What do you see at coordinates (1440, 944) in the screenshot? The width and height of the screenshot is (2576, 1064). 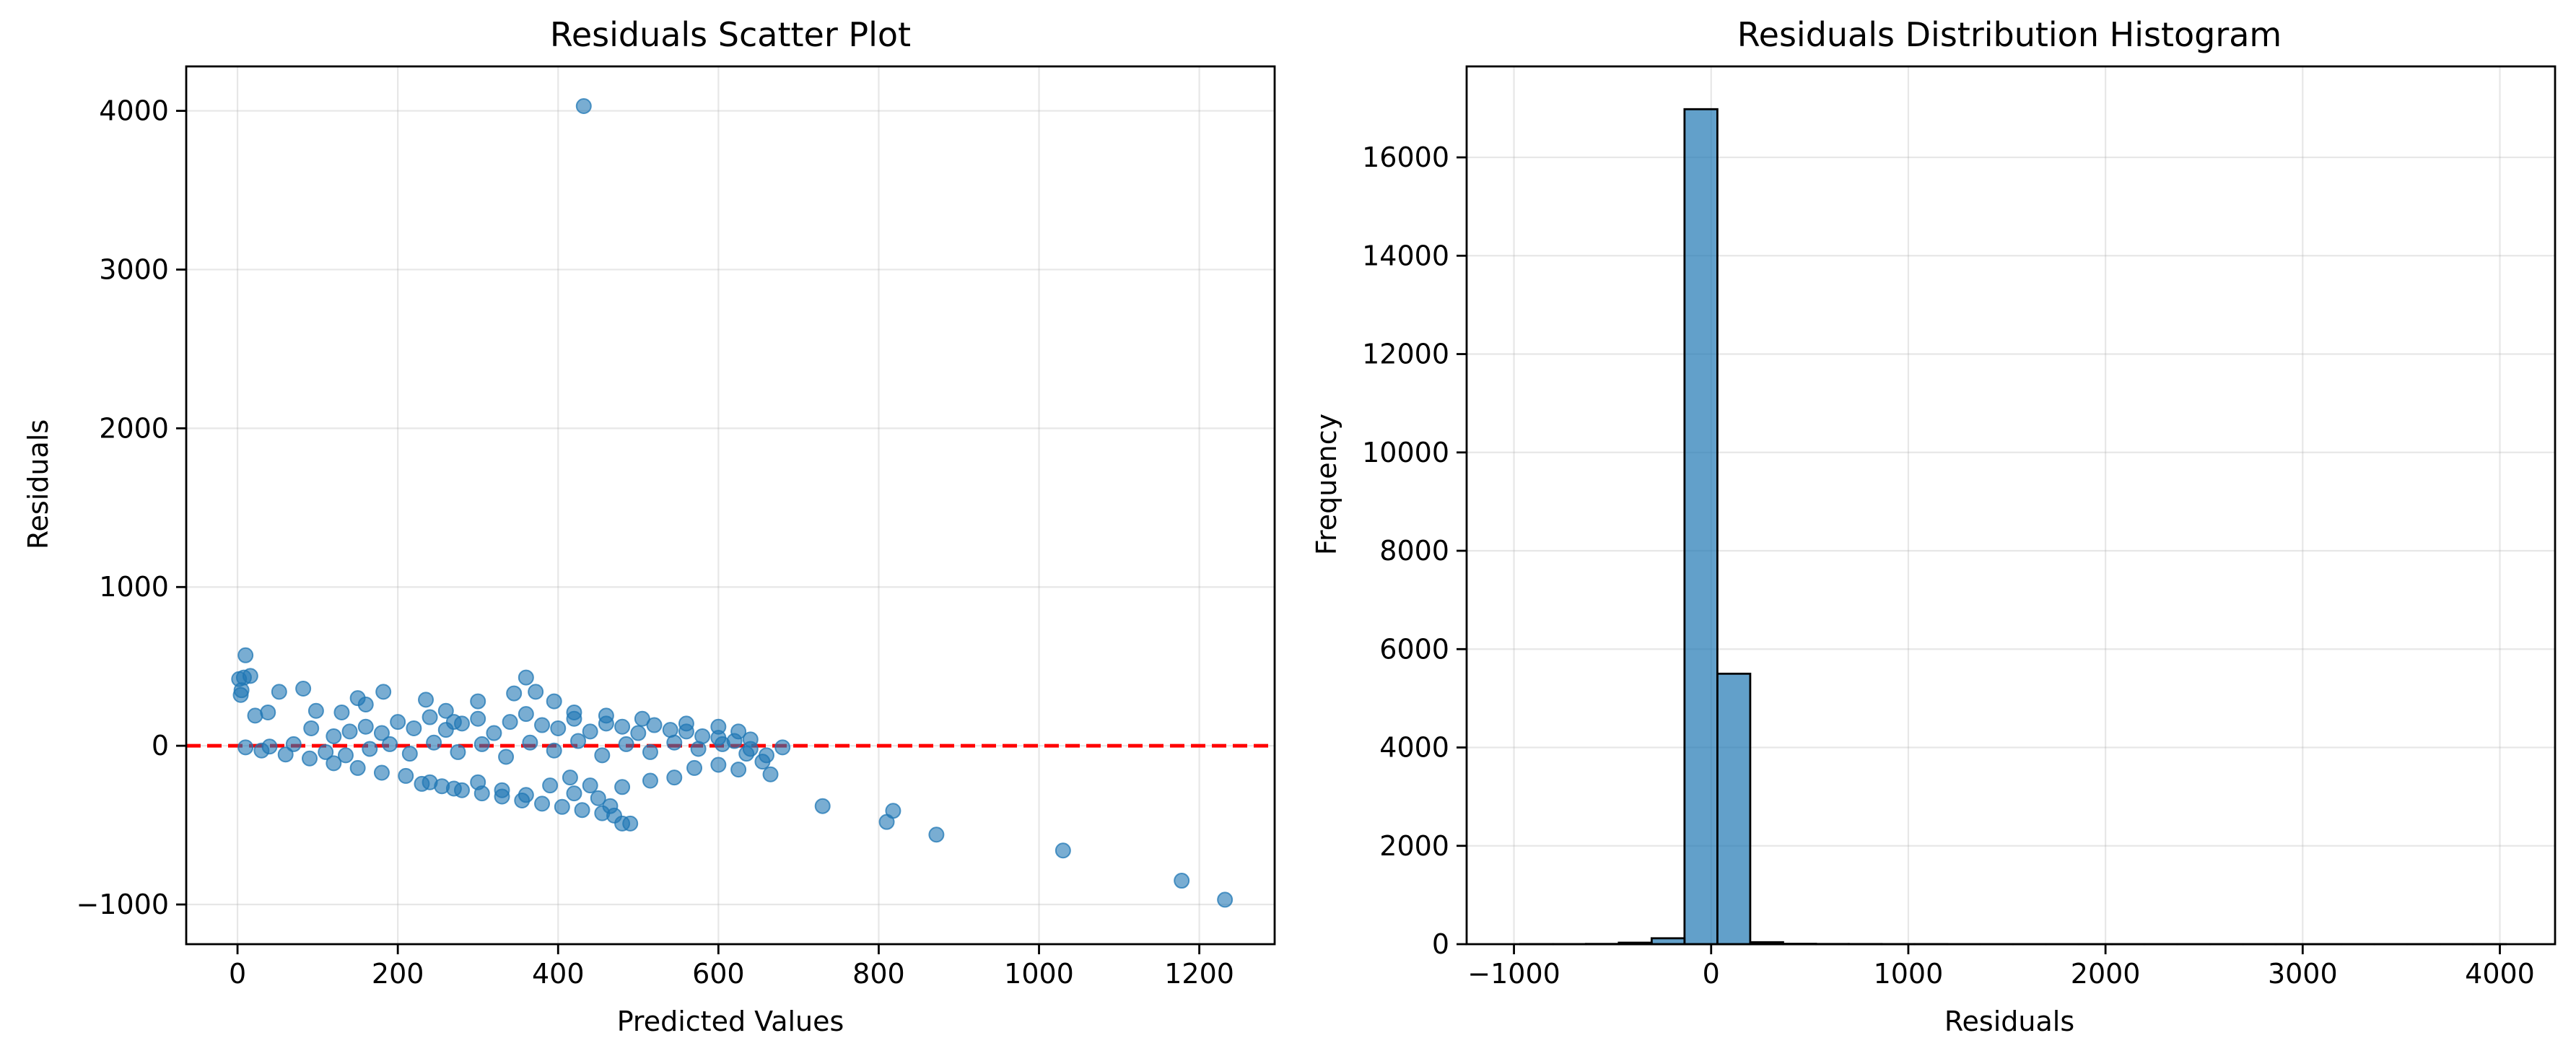 I see `histogram-y-tick-label: 0` at bounding box center [1440, 944].